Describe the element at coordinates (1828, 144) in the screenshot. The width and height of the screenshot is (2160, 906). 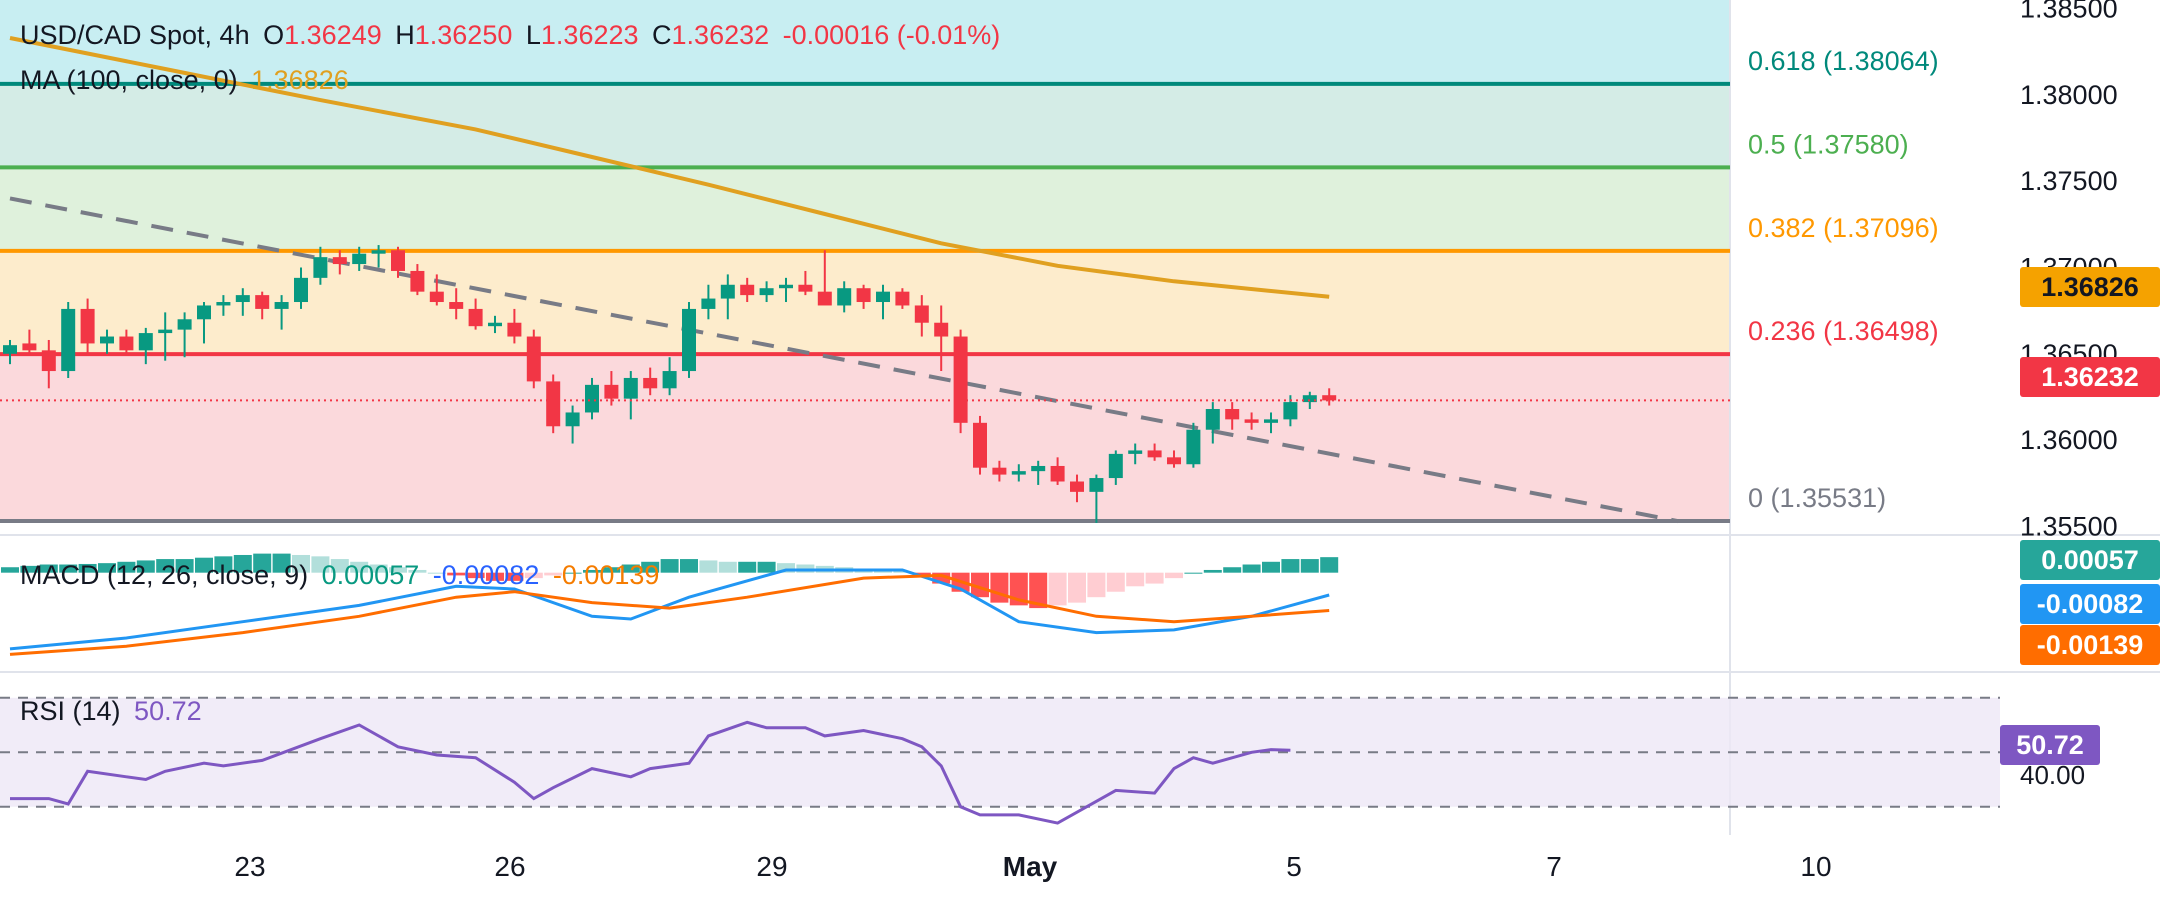
I see `fib-label-1: 0.5 (1.37580)` at that location.